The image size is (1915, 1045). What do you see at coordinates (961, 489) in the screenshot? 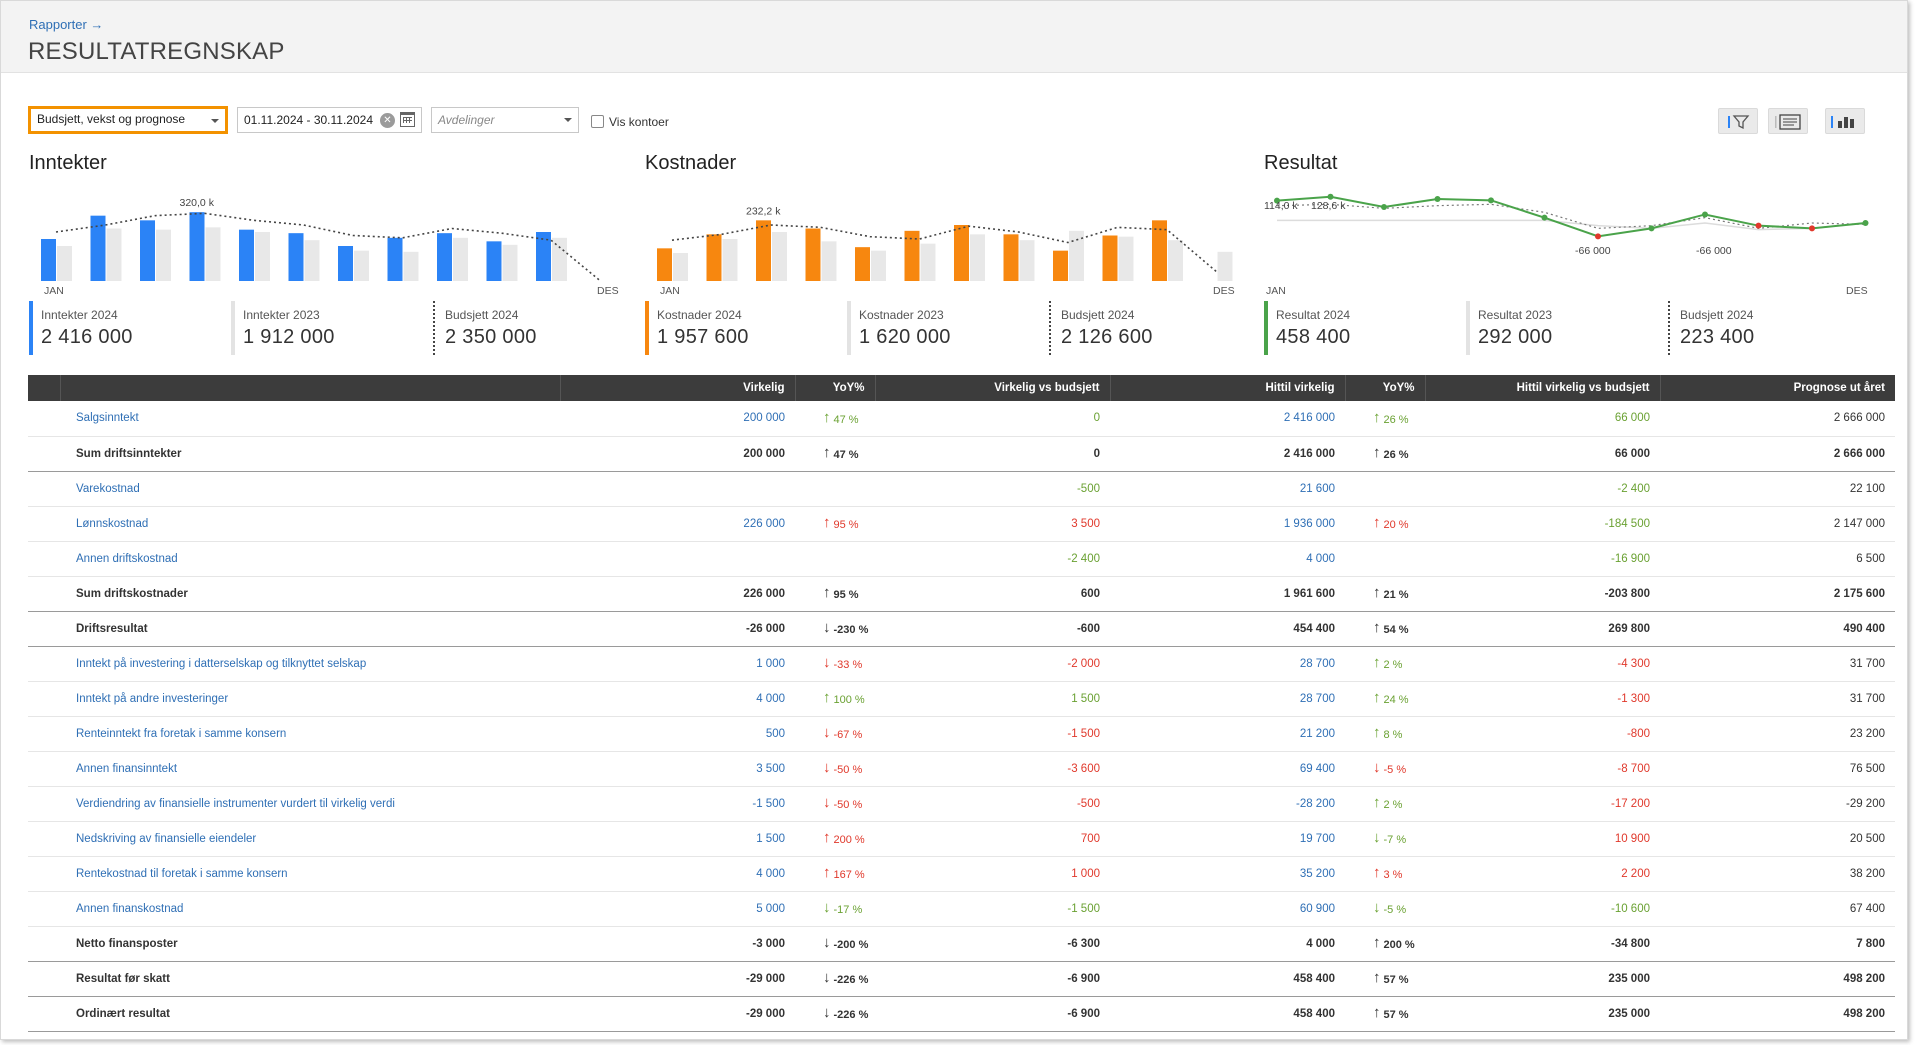
I see `table-row: Varekostnad -500 21 600 -2 400 22 100` at bounding box center [961, 489].